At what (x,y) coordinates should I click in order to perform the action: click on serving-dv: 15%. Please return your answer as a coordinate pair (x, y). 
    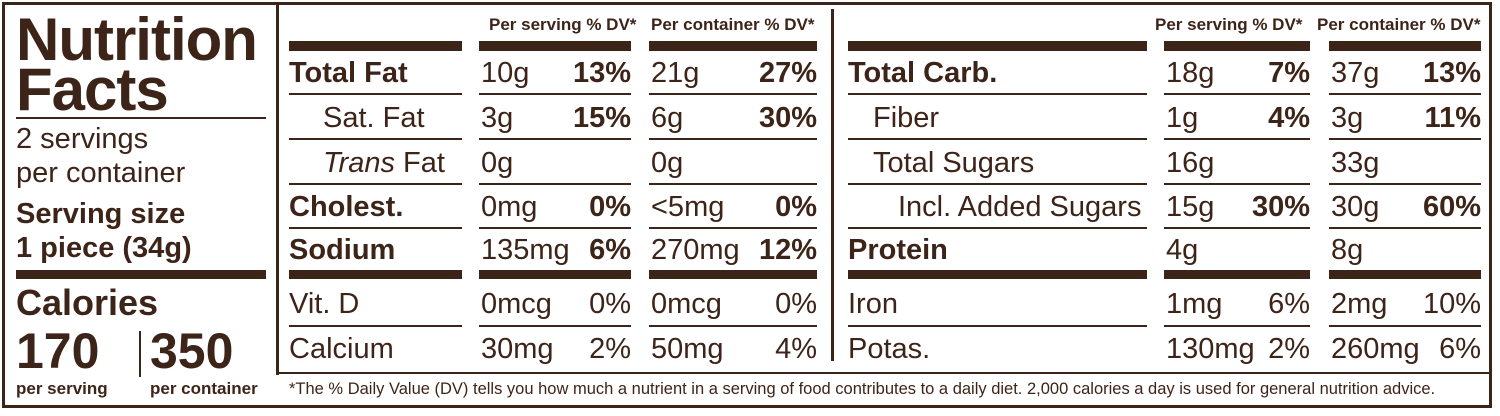
    Looking at the image, I should click on (601, 118).